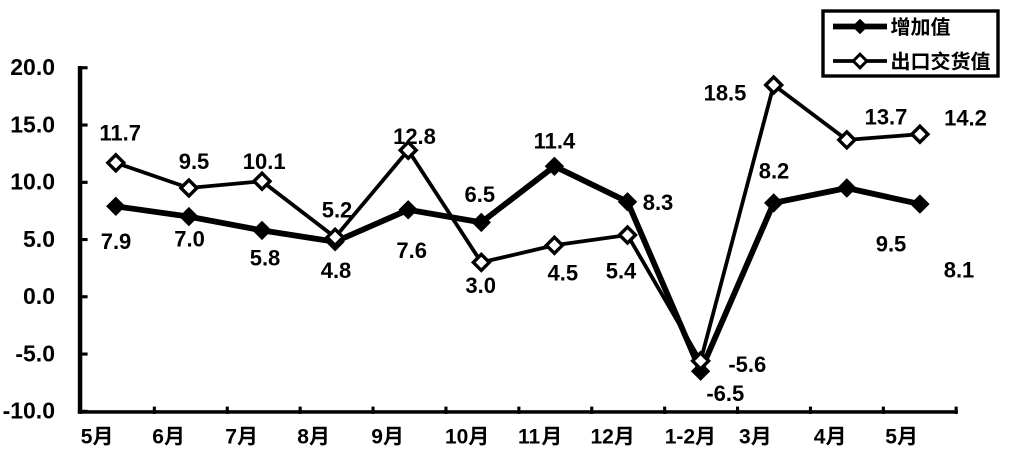  I want to click on svg-text: 5.2, so click(337, 209).